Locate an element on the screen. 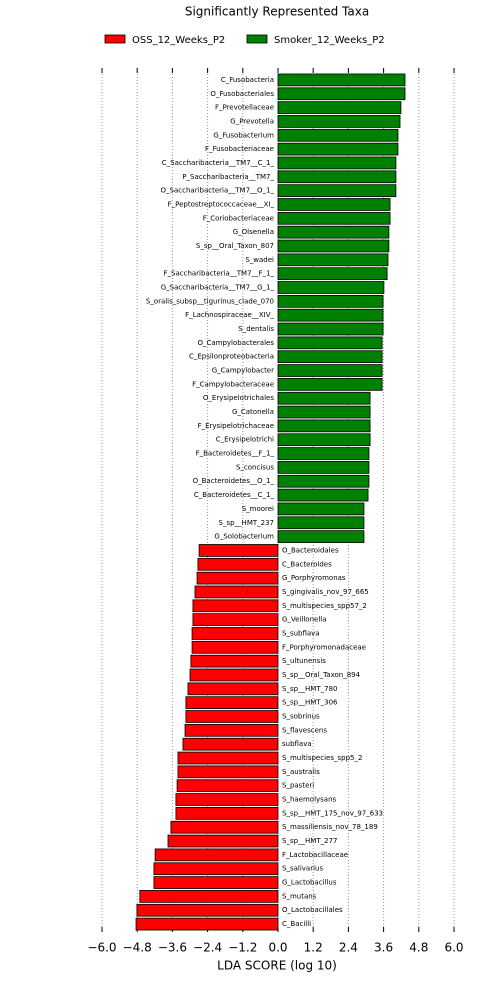 This screenshot has height=982, width=504. category-label: S_moorei is located at coordinates (258, 509).